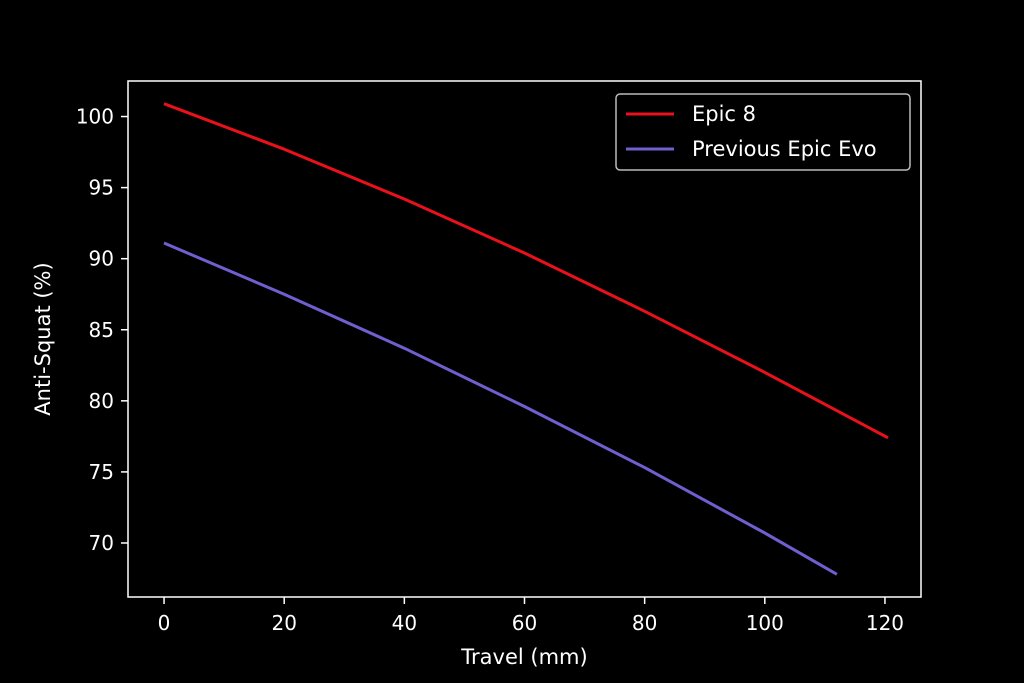  What do you see at coordinates (43, 338) in the screenshot?
I see `y-axis-label: Anti-Squat (%)` at bounding box center [43, 338].